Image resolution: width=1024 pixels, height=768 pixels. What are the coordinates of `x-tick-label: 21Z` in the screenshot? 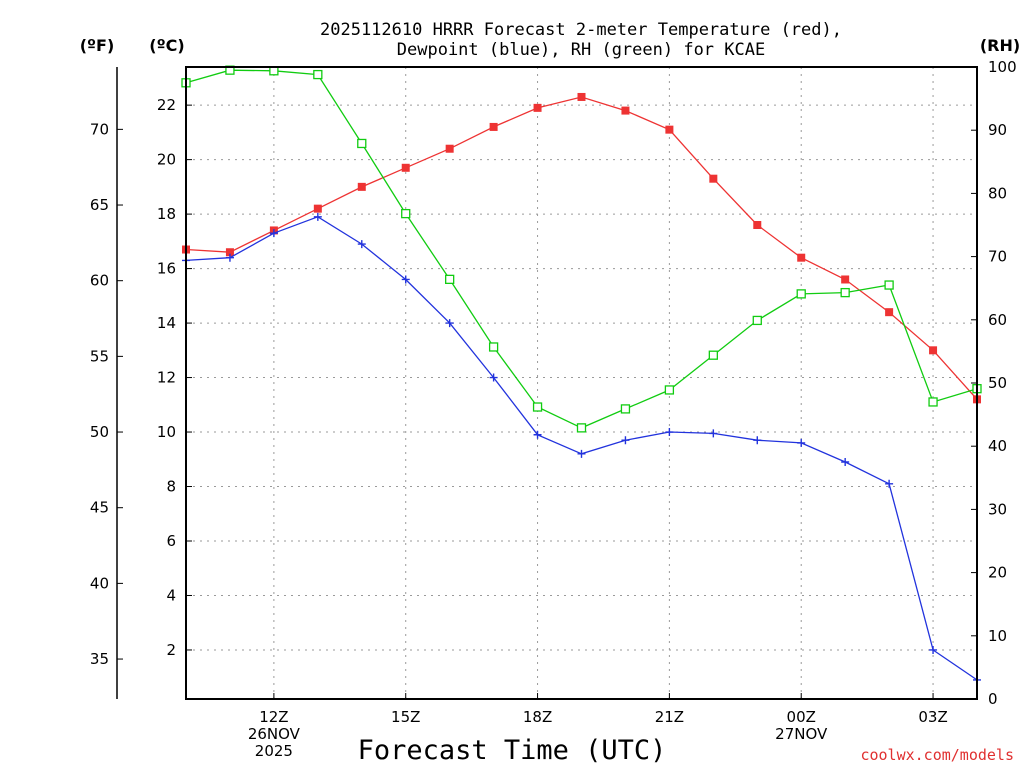 It's located at (669, 717).